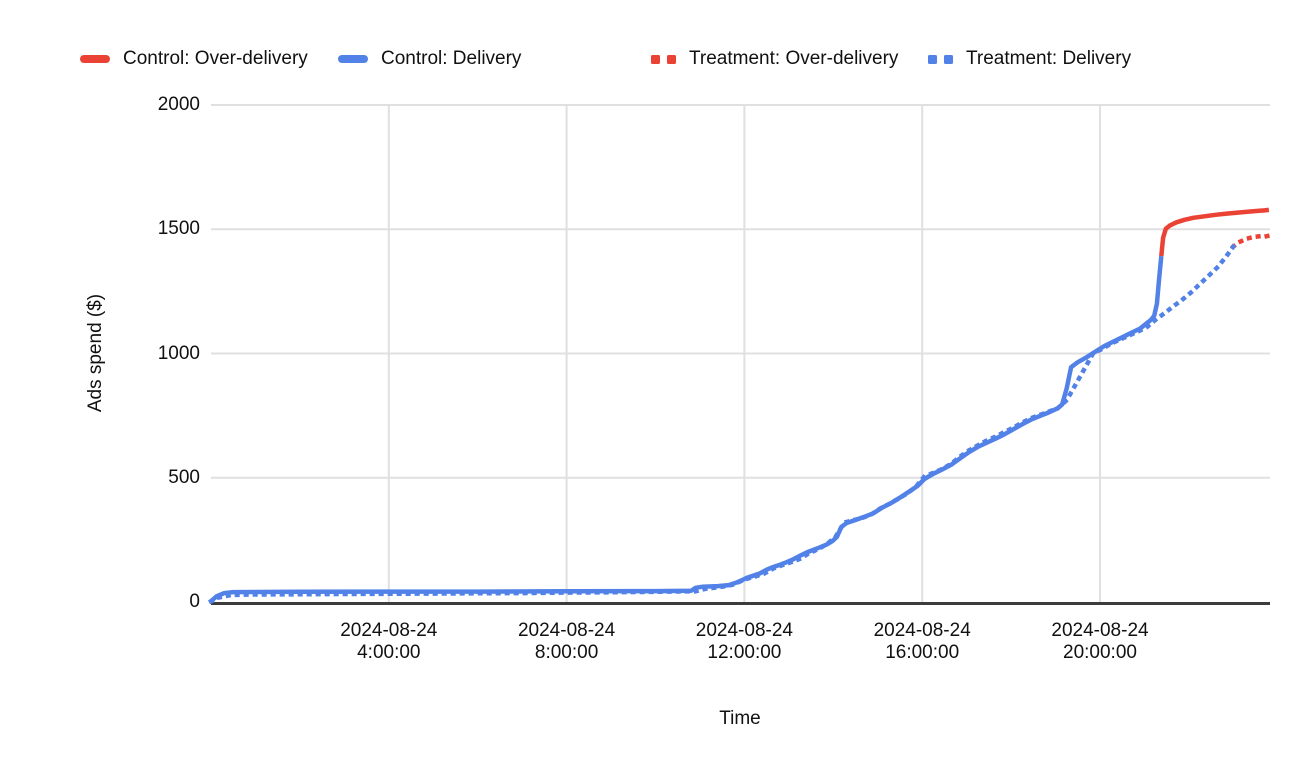  What do you see at coordinates (178, 229) in the screenshot?
I see `y-tick-label: 1500` at bounding box center [178, 229].